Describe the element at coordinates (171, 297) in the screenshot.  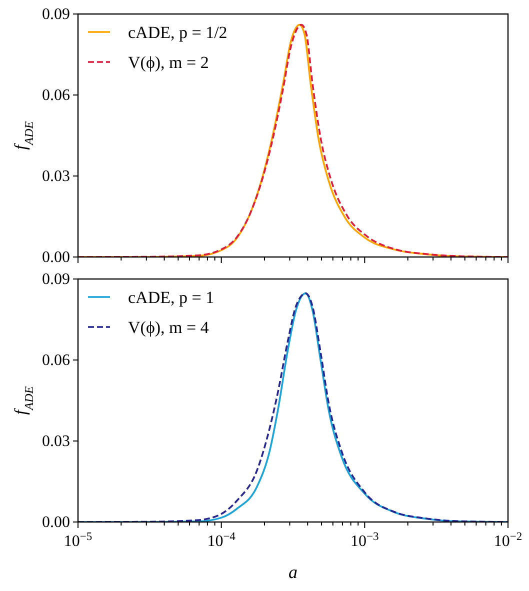
I see `legend-label: cADE, p = 1` at that location.